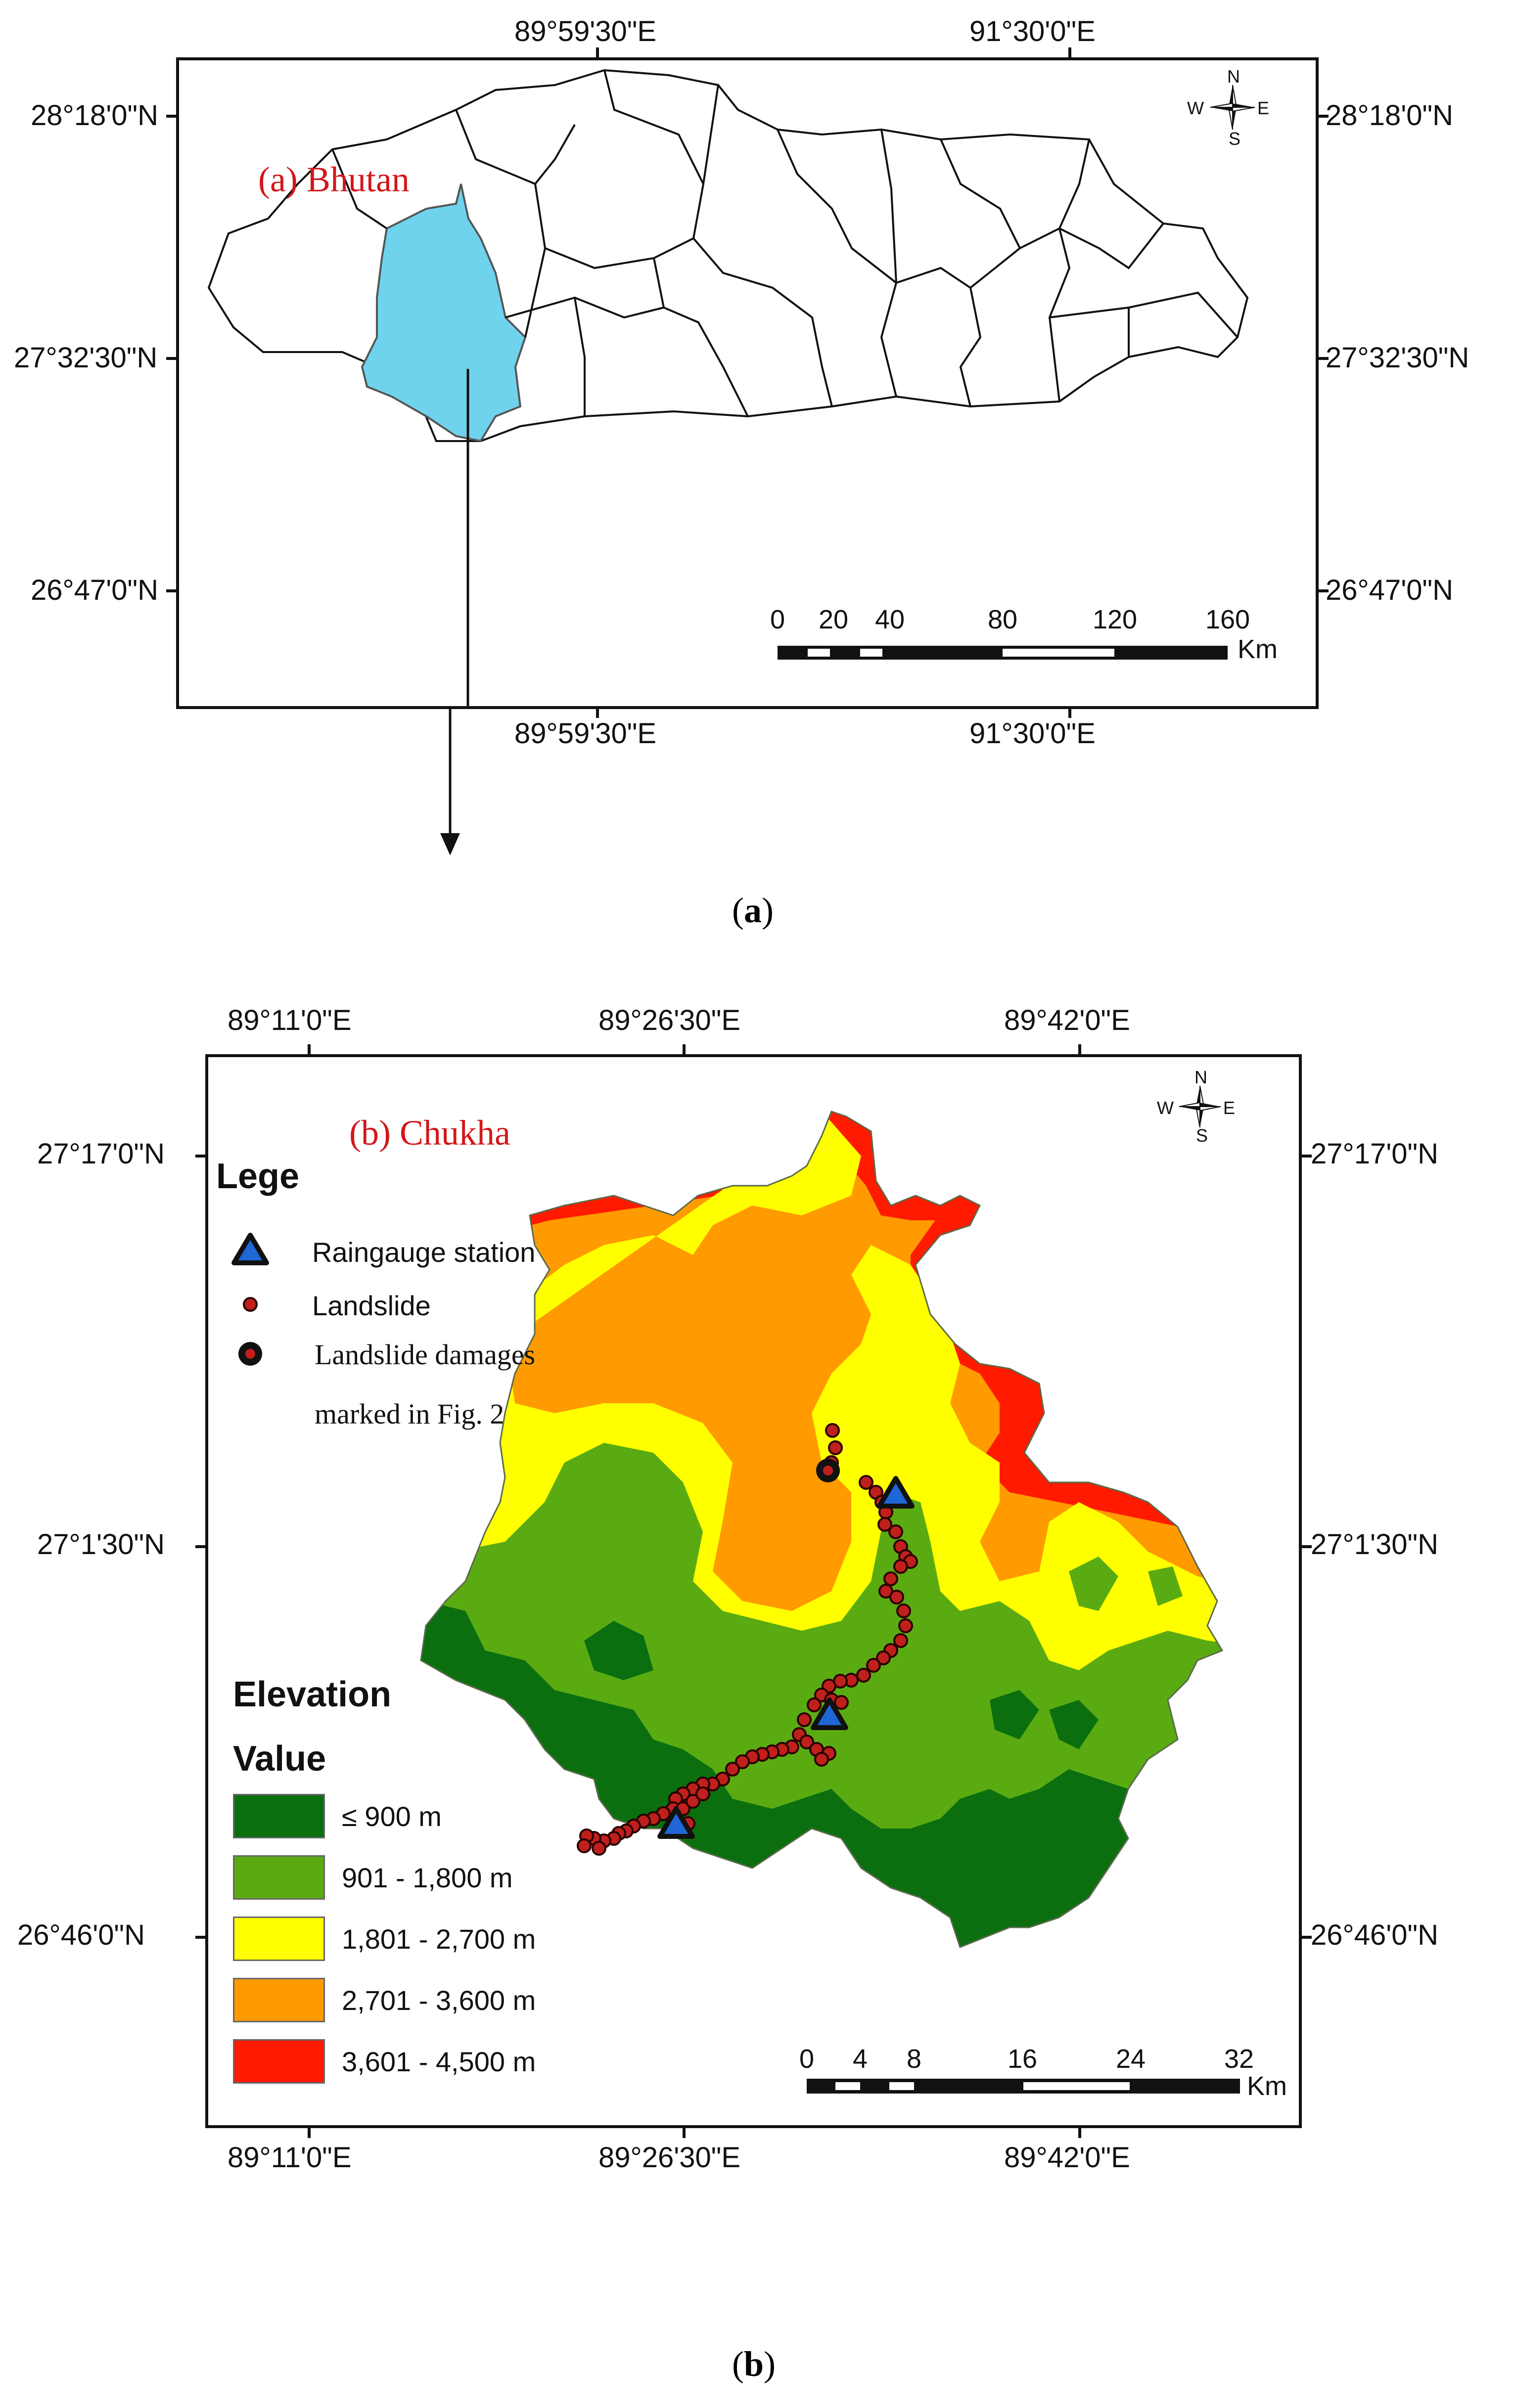 The image size is (1515, 2408). Describe the element at coordinates (1023, 2059) in the screenshot. I see `scale-label-3: 16` at that location.